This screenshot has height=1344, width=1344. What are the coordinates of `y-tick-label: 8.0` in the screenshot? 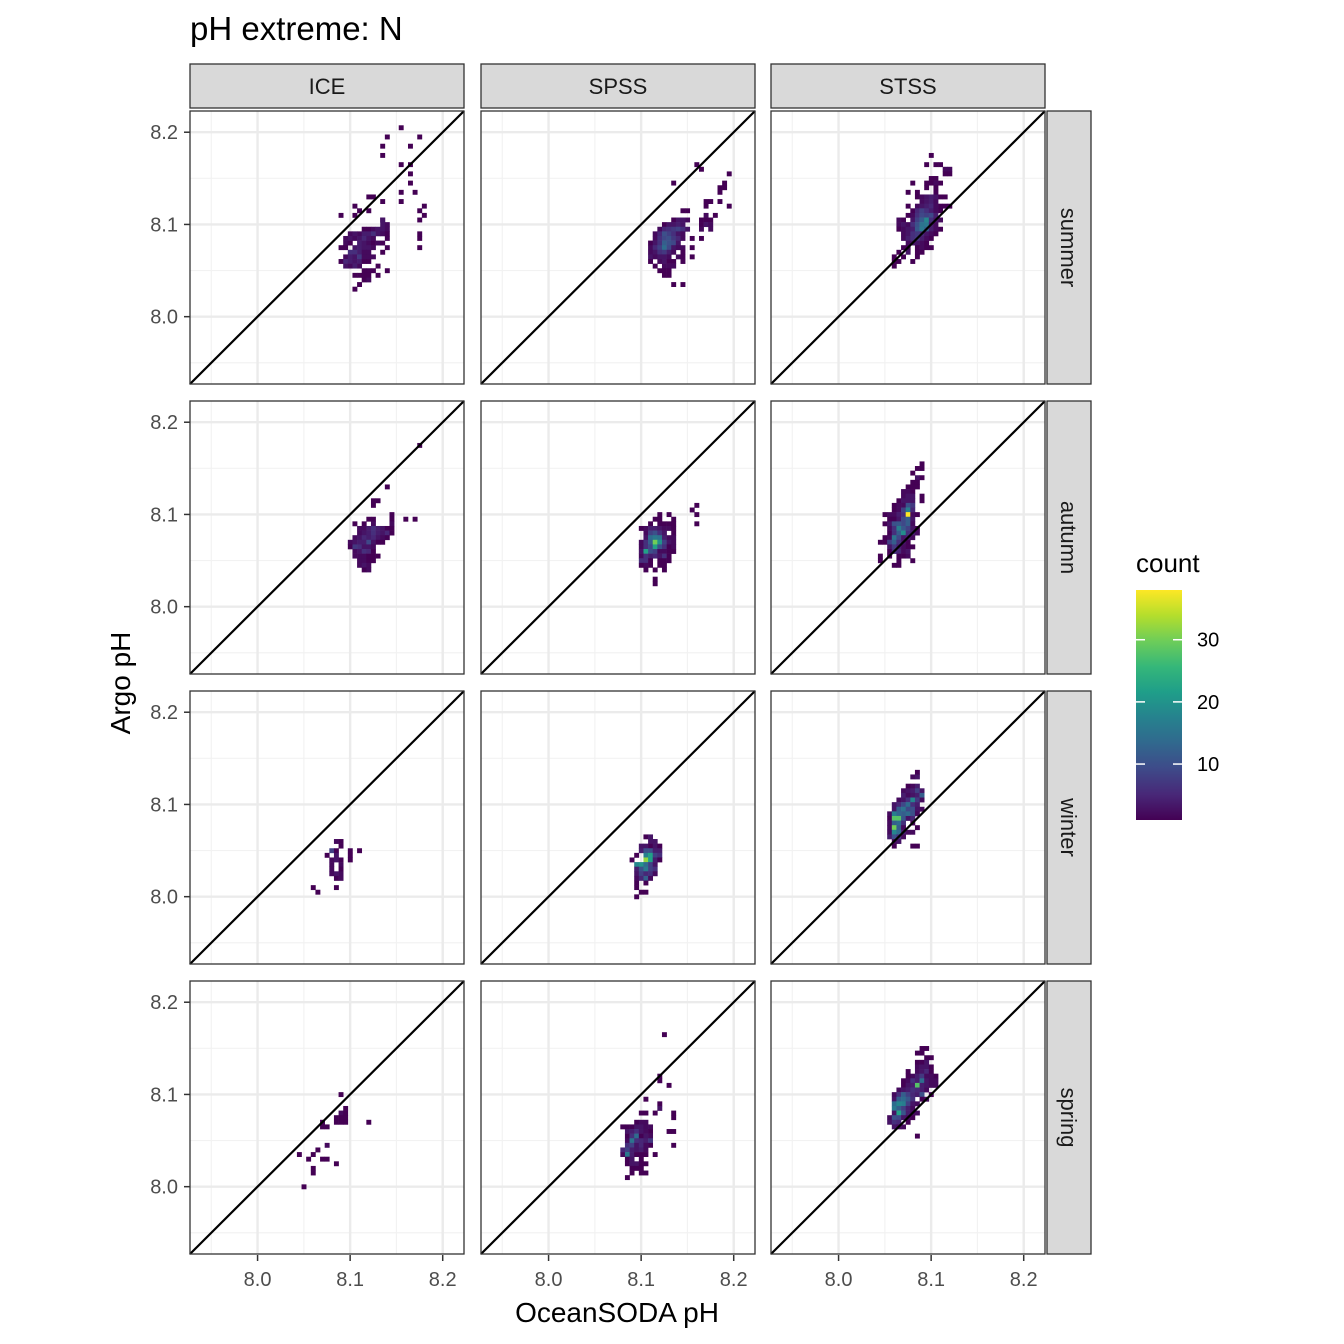 It's located at (164, 1188).